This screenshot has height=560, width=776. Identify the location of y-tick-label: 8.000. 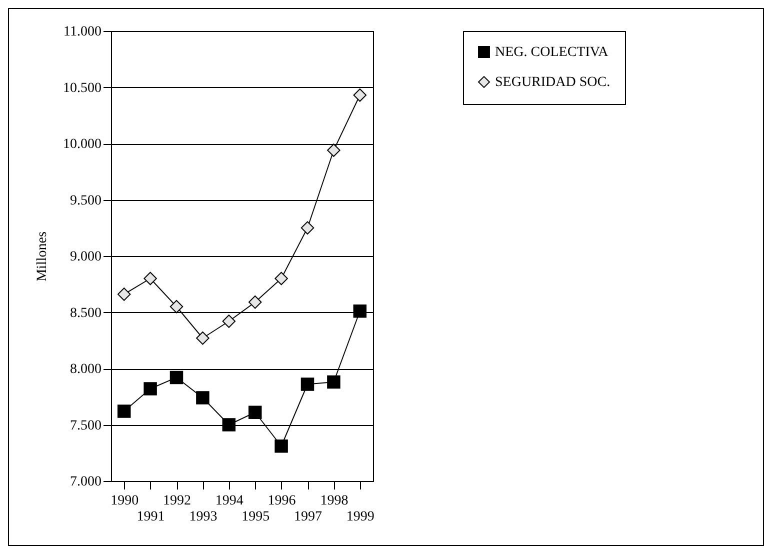
(86, 369).